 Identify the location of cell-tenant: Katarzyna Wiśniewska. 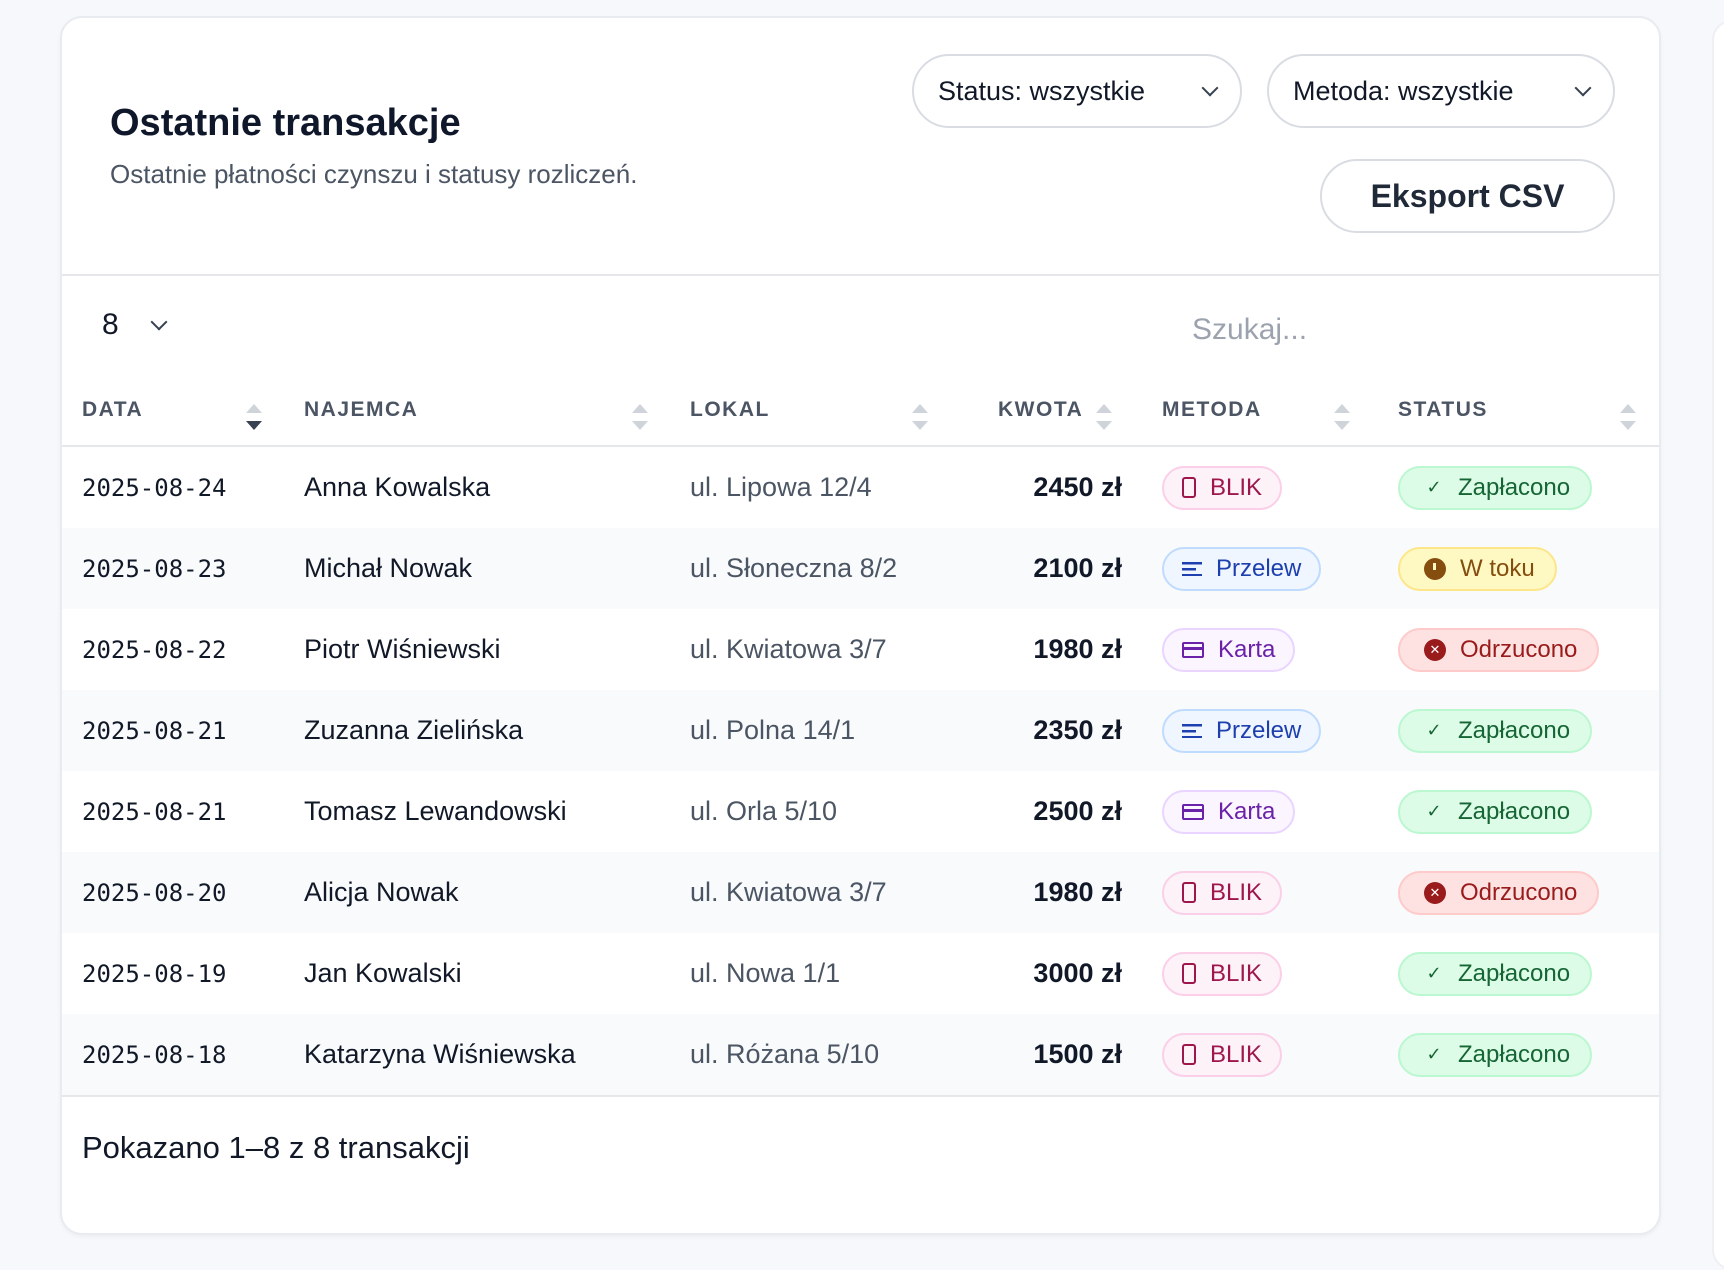
(440, 1054).